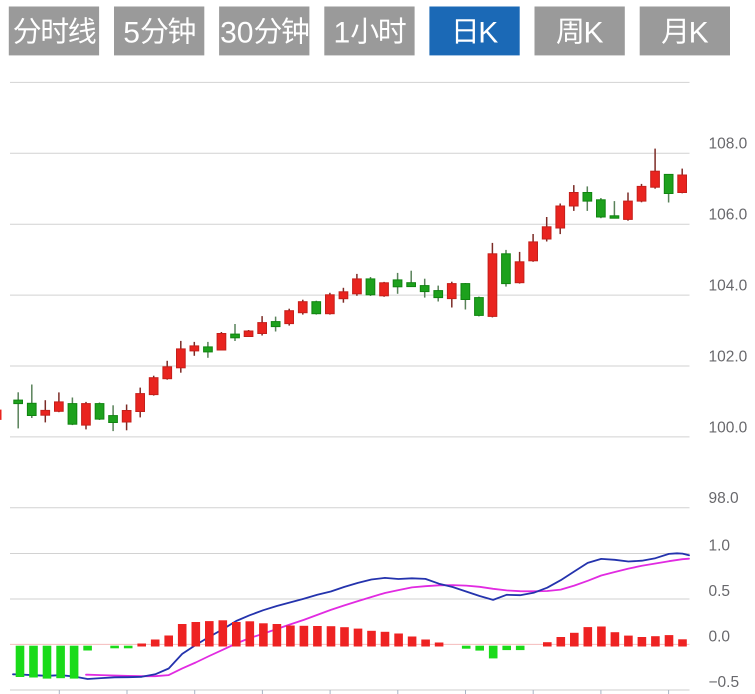 The width and height of the screenshot is (755, 694). Describe the element at coordinates (728, 356) in the screenshot. I see `svg-text: 102.0` at that location.